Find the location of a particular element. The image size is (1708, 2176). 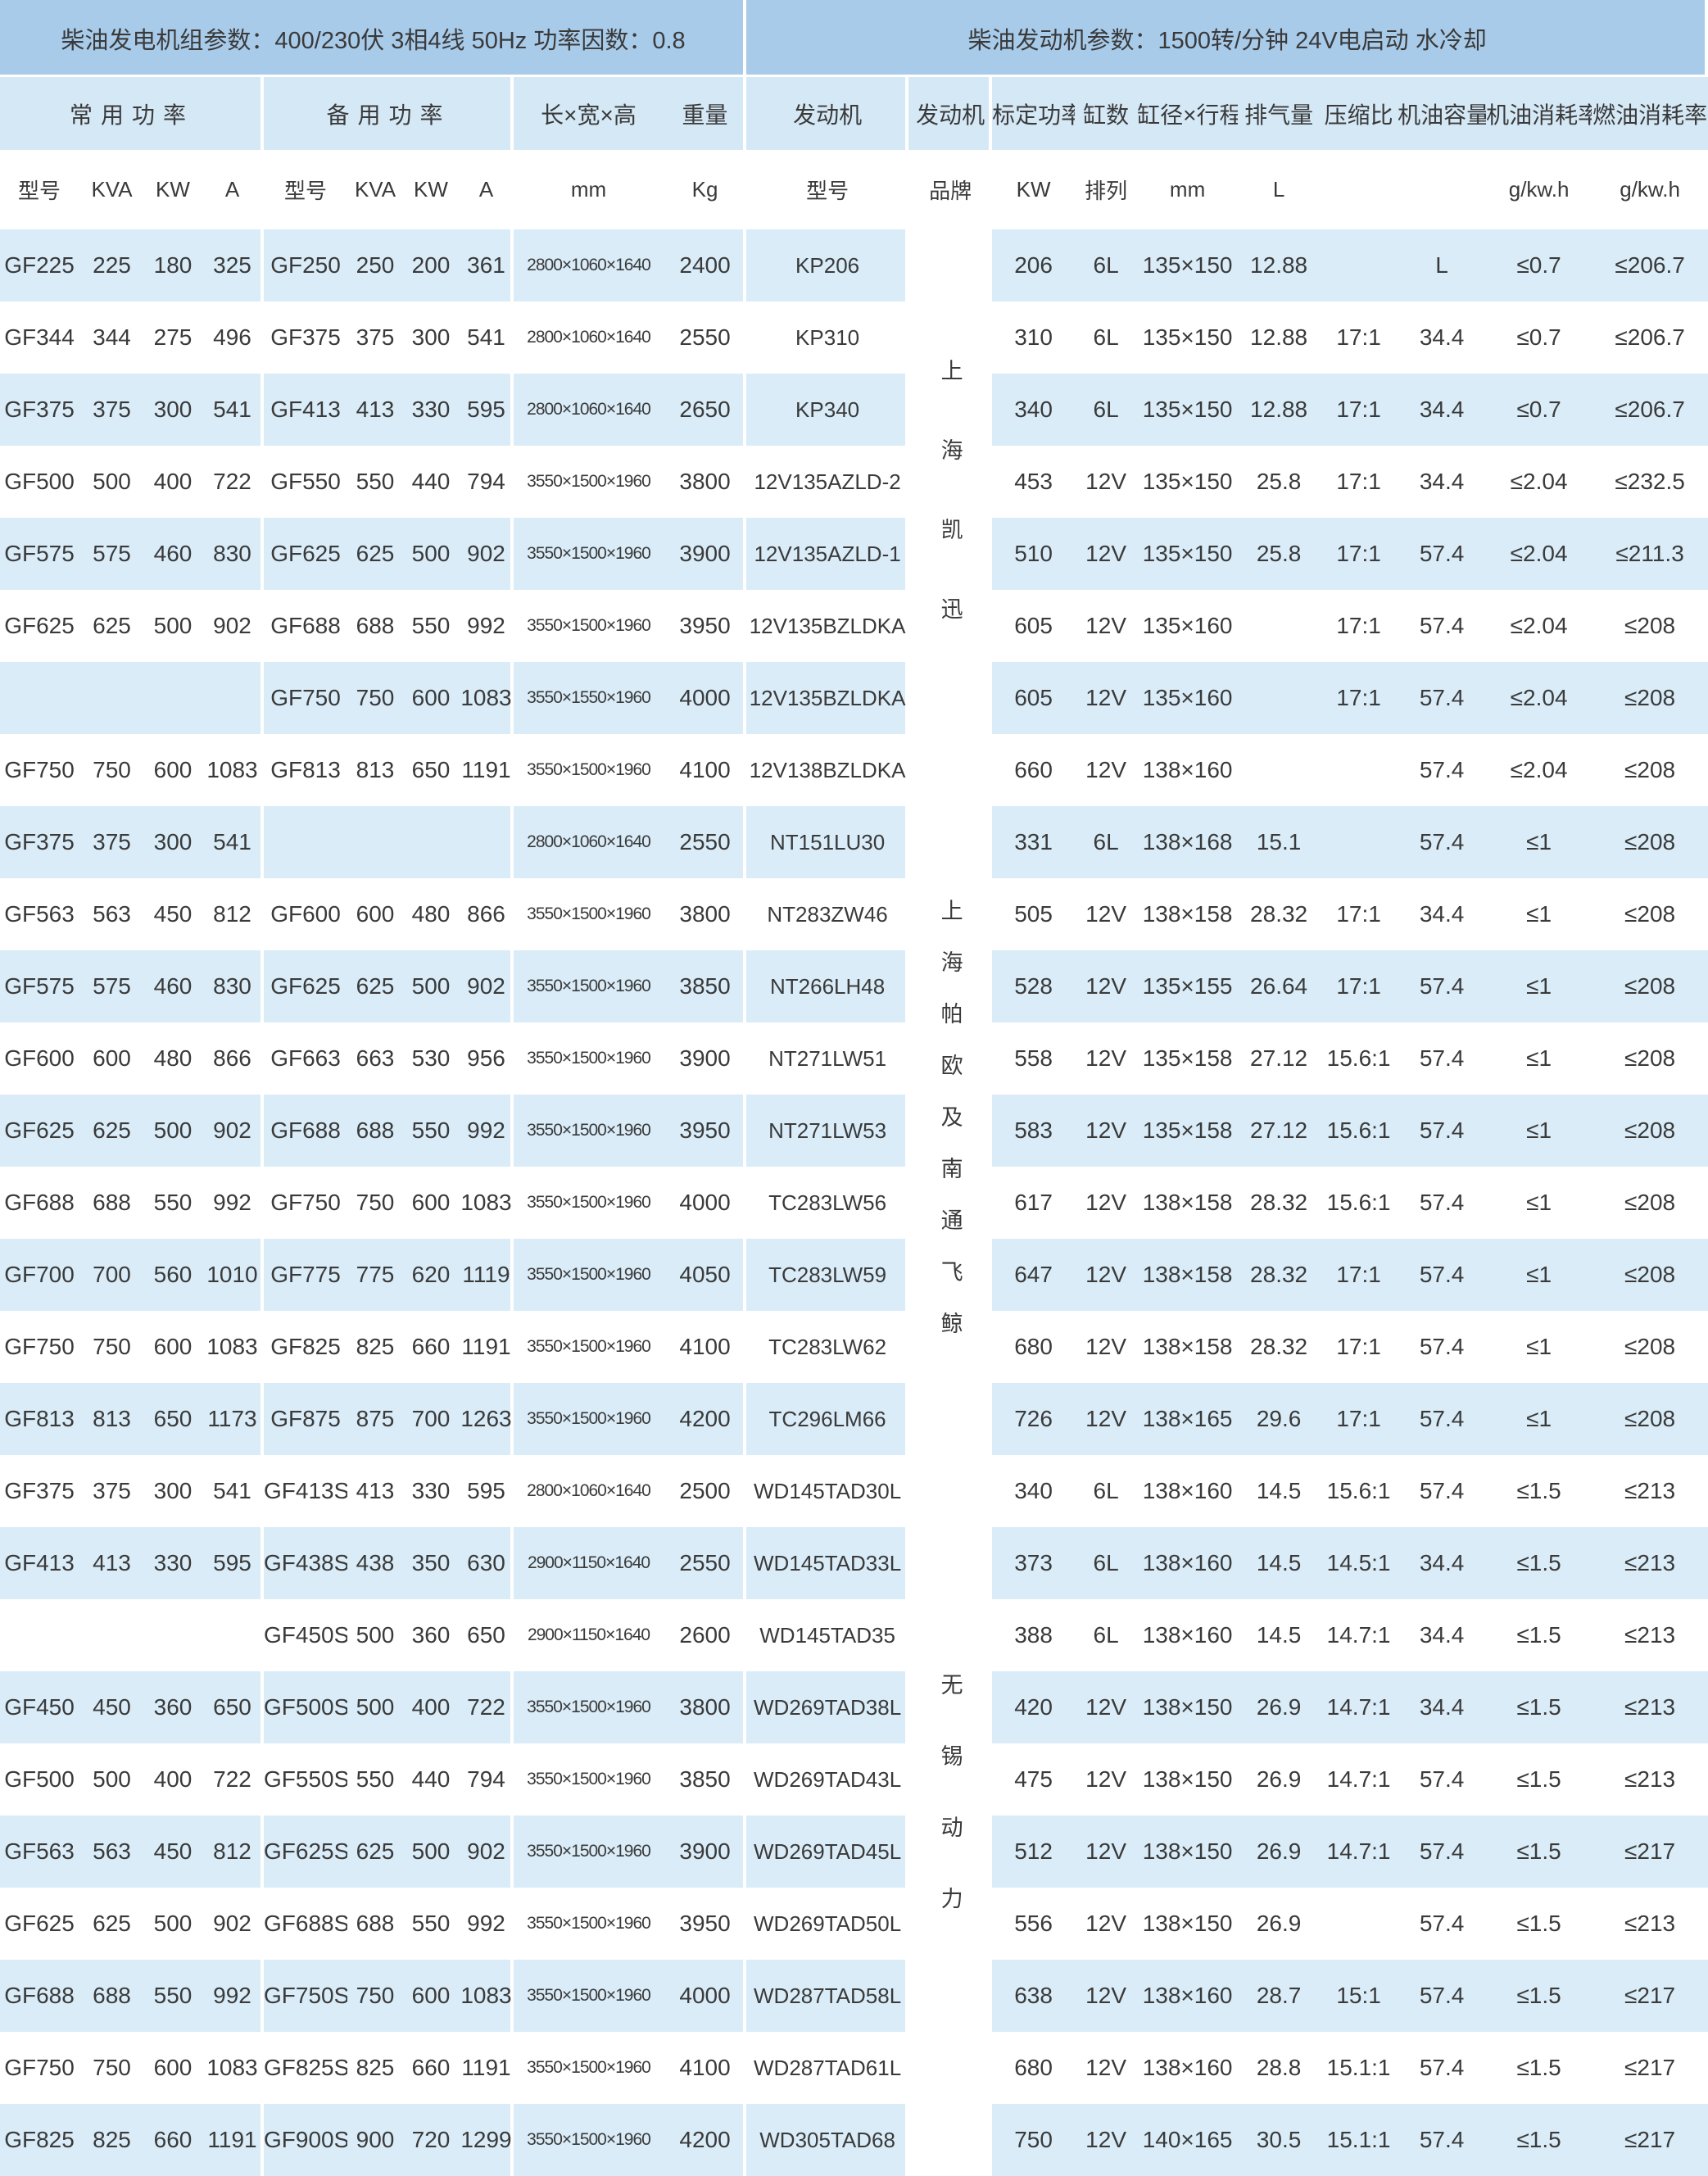

data-cell: 2650 is located at coordinates (705, 410).